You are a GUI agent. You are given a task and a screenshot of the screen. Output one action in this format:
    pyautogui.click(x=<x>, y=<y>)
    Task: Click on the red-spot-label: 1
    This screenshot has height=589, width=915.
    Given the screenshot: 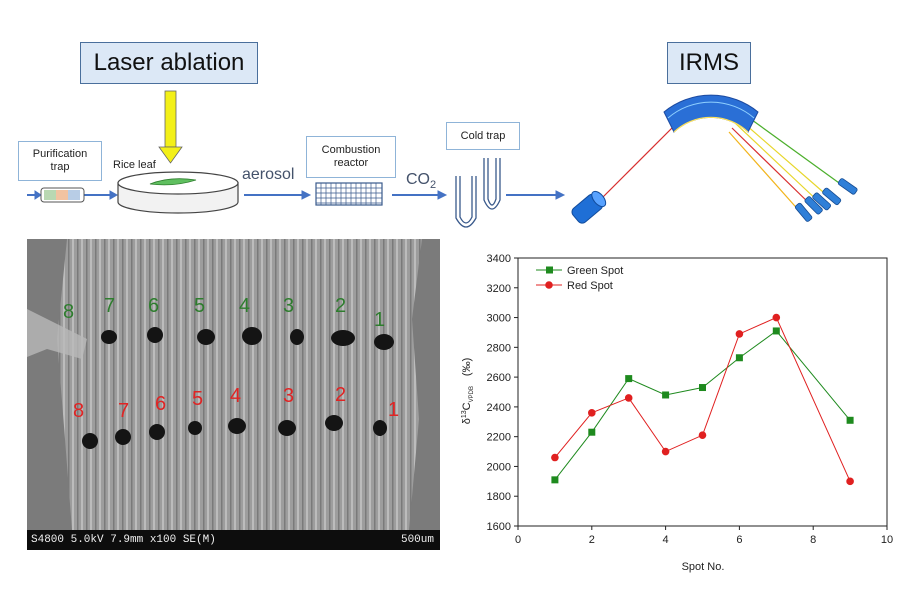 What is the action you would take?
    pyautogui.click(x=394, y=410)
    